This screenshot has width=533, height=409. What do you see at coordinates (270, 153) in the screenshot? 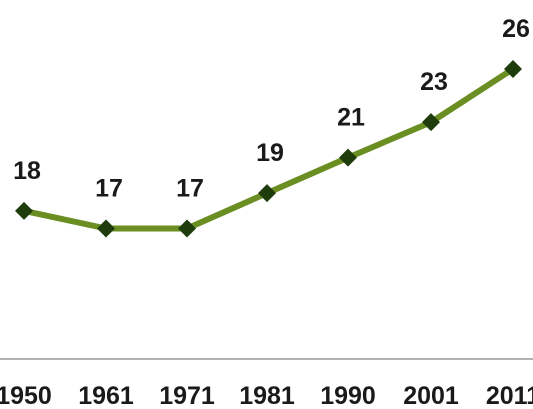
I see `data-label: 19` at bounding box center [270, 153].